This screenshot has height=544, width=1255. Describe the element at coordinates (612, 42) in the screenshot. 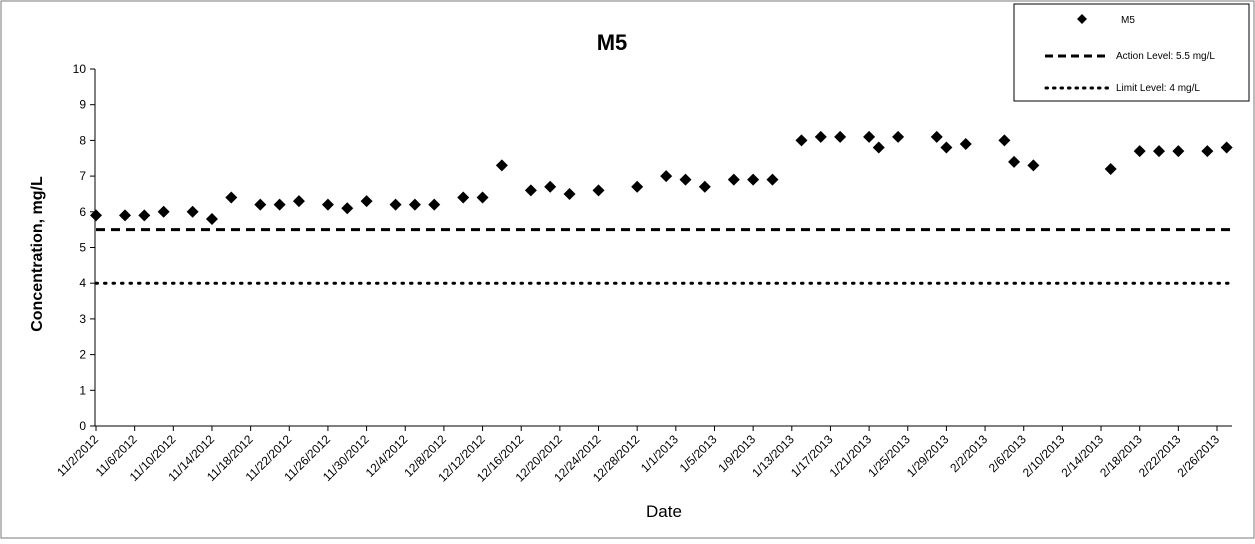

I see `chart-title: M5` at that location.